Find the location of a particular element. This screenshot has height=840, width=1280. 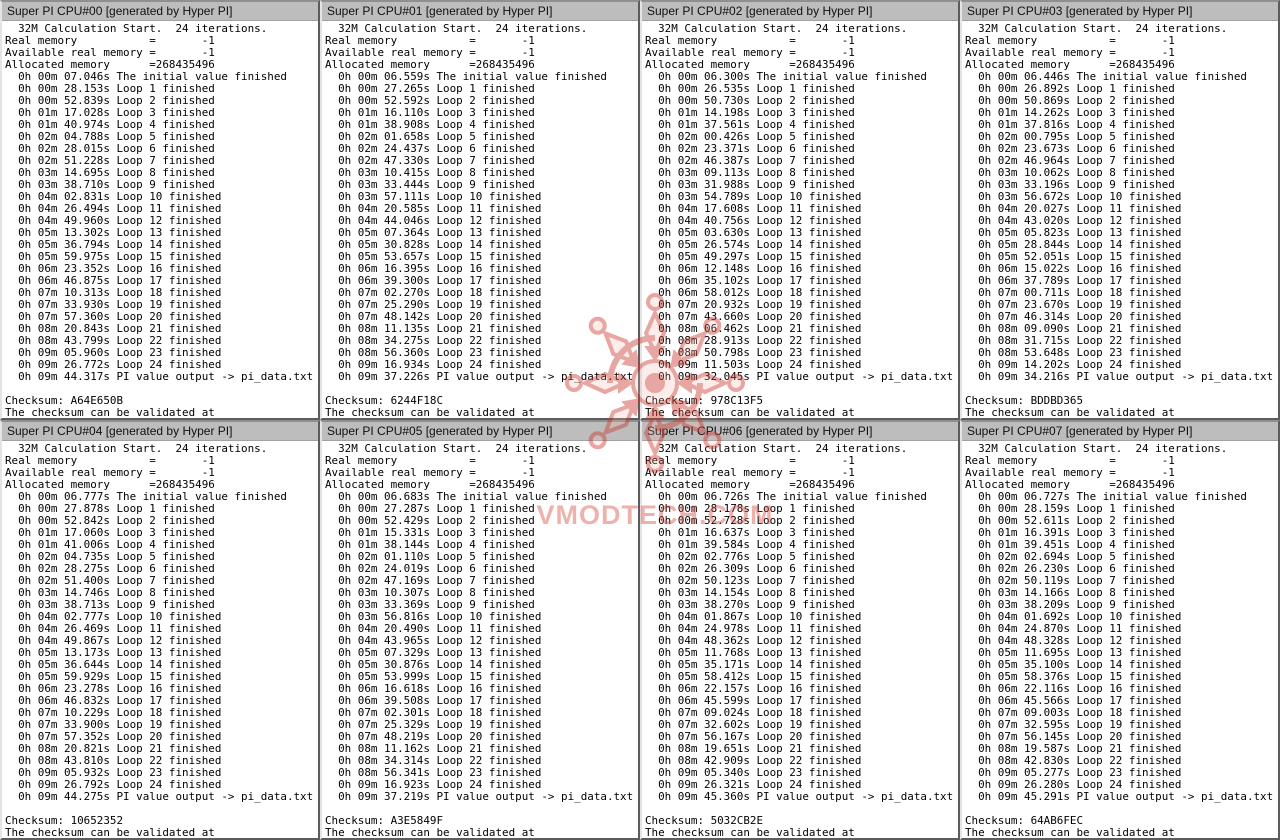

window-title: Super PI CPU#03 [generated by Hyper PI] is located at coordinates (1080, 11).